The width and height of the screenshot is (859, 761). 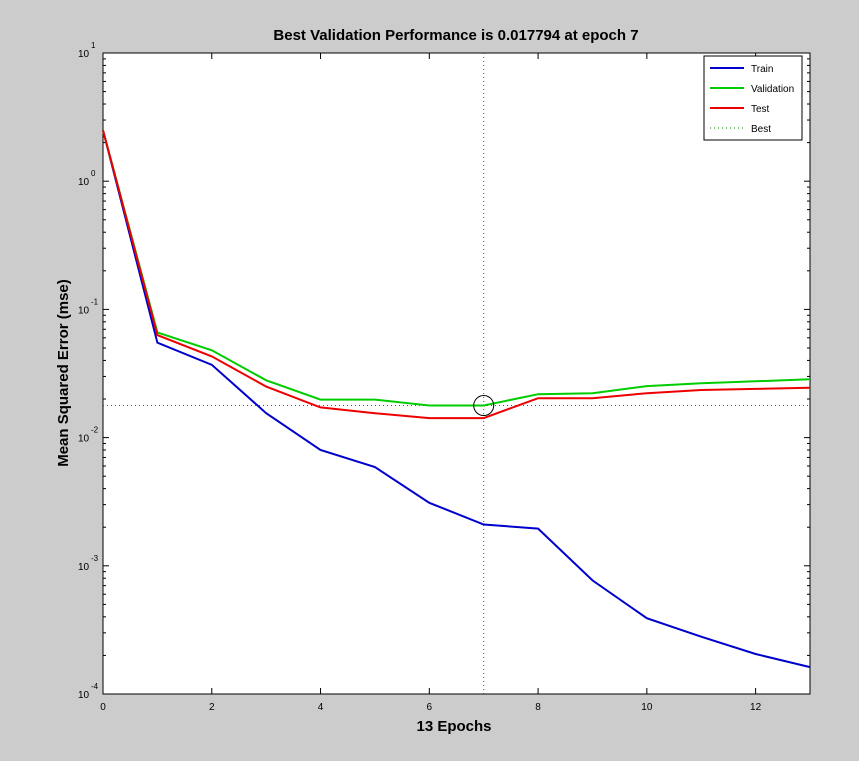 I want to click on x-tick-label: 0, so click(x=103, y=707).